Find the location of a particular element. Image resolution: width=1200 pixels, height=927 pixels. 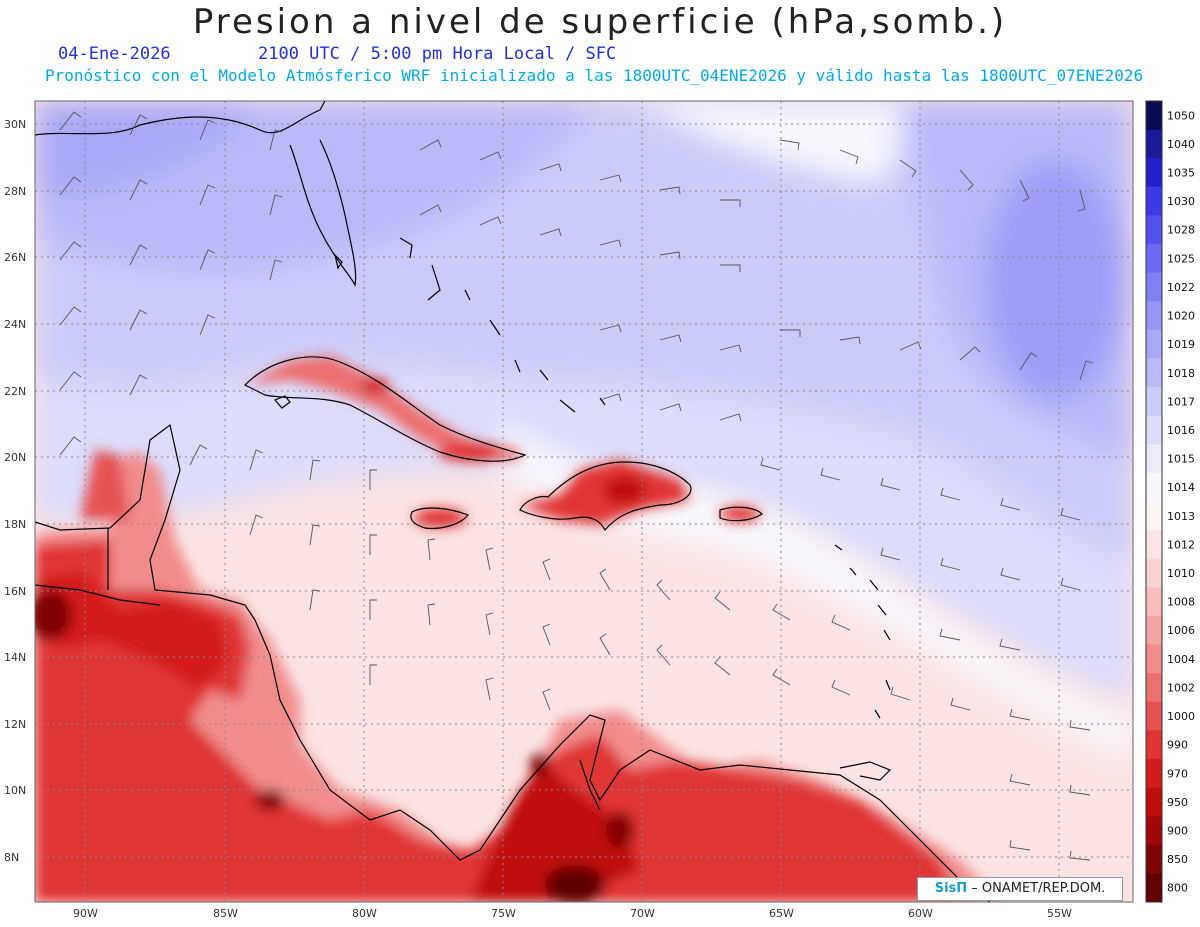

lon-label: 85W is located at coordinates (225, 913).